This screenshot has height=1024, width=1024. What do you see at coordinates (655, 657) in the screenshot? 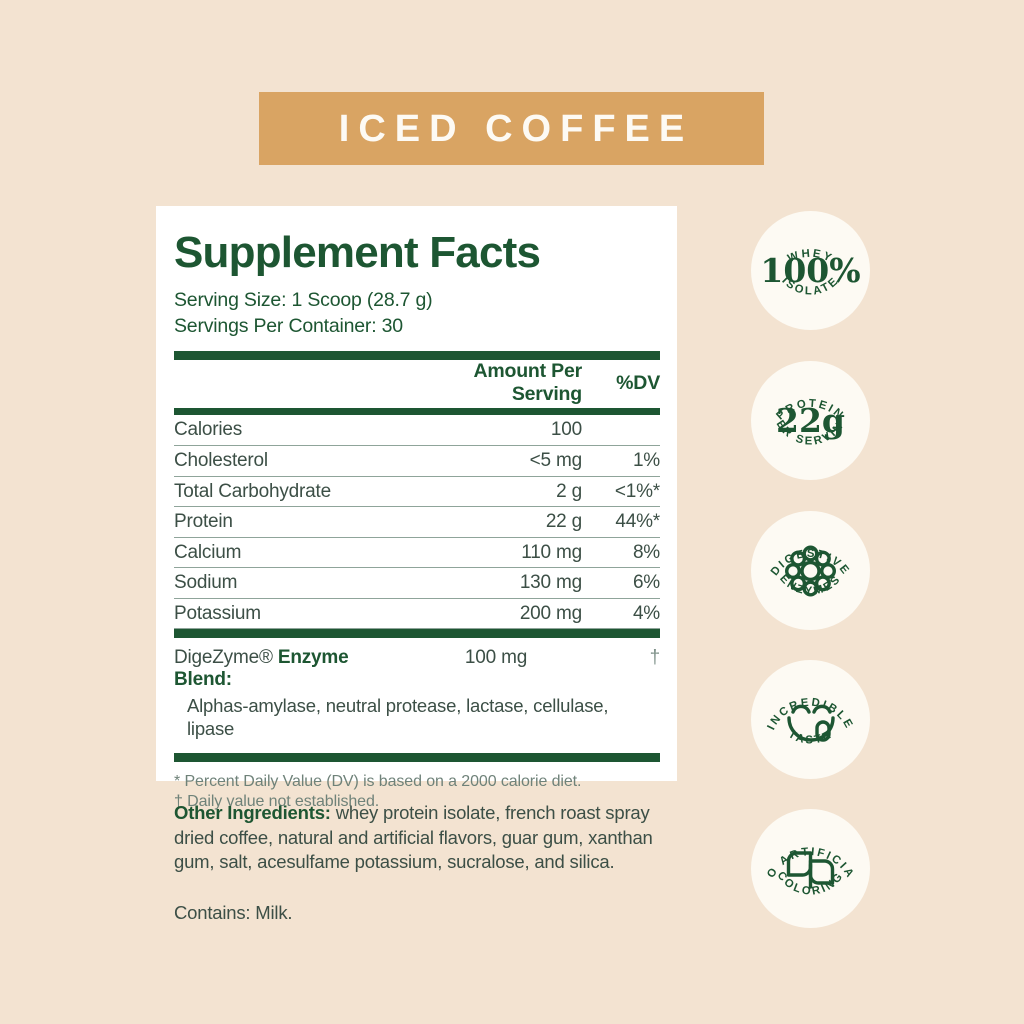
I see `enzyme-blend-dagger: †` at bounding box center [655, 657].